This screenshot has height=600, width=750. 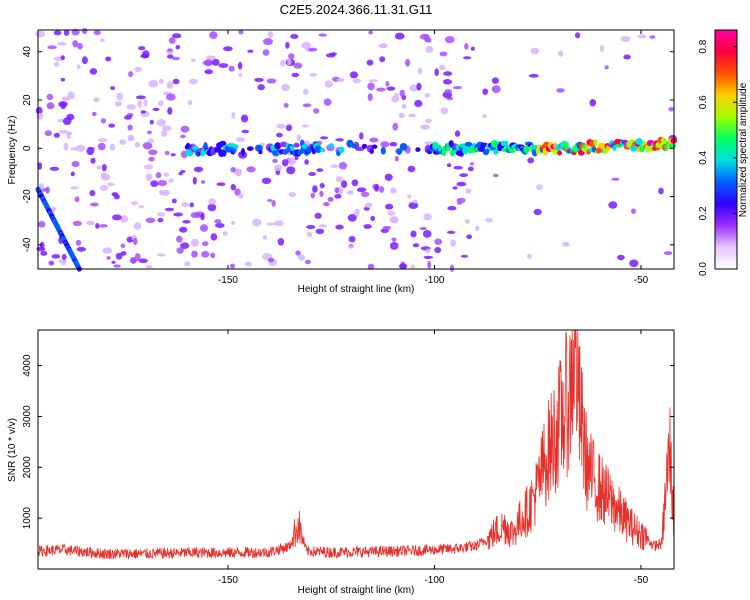 I want to click on y-tick-label: 0, so click(x=27, y=148).